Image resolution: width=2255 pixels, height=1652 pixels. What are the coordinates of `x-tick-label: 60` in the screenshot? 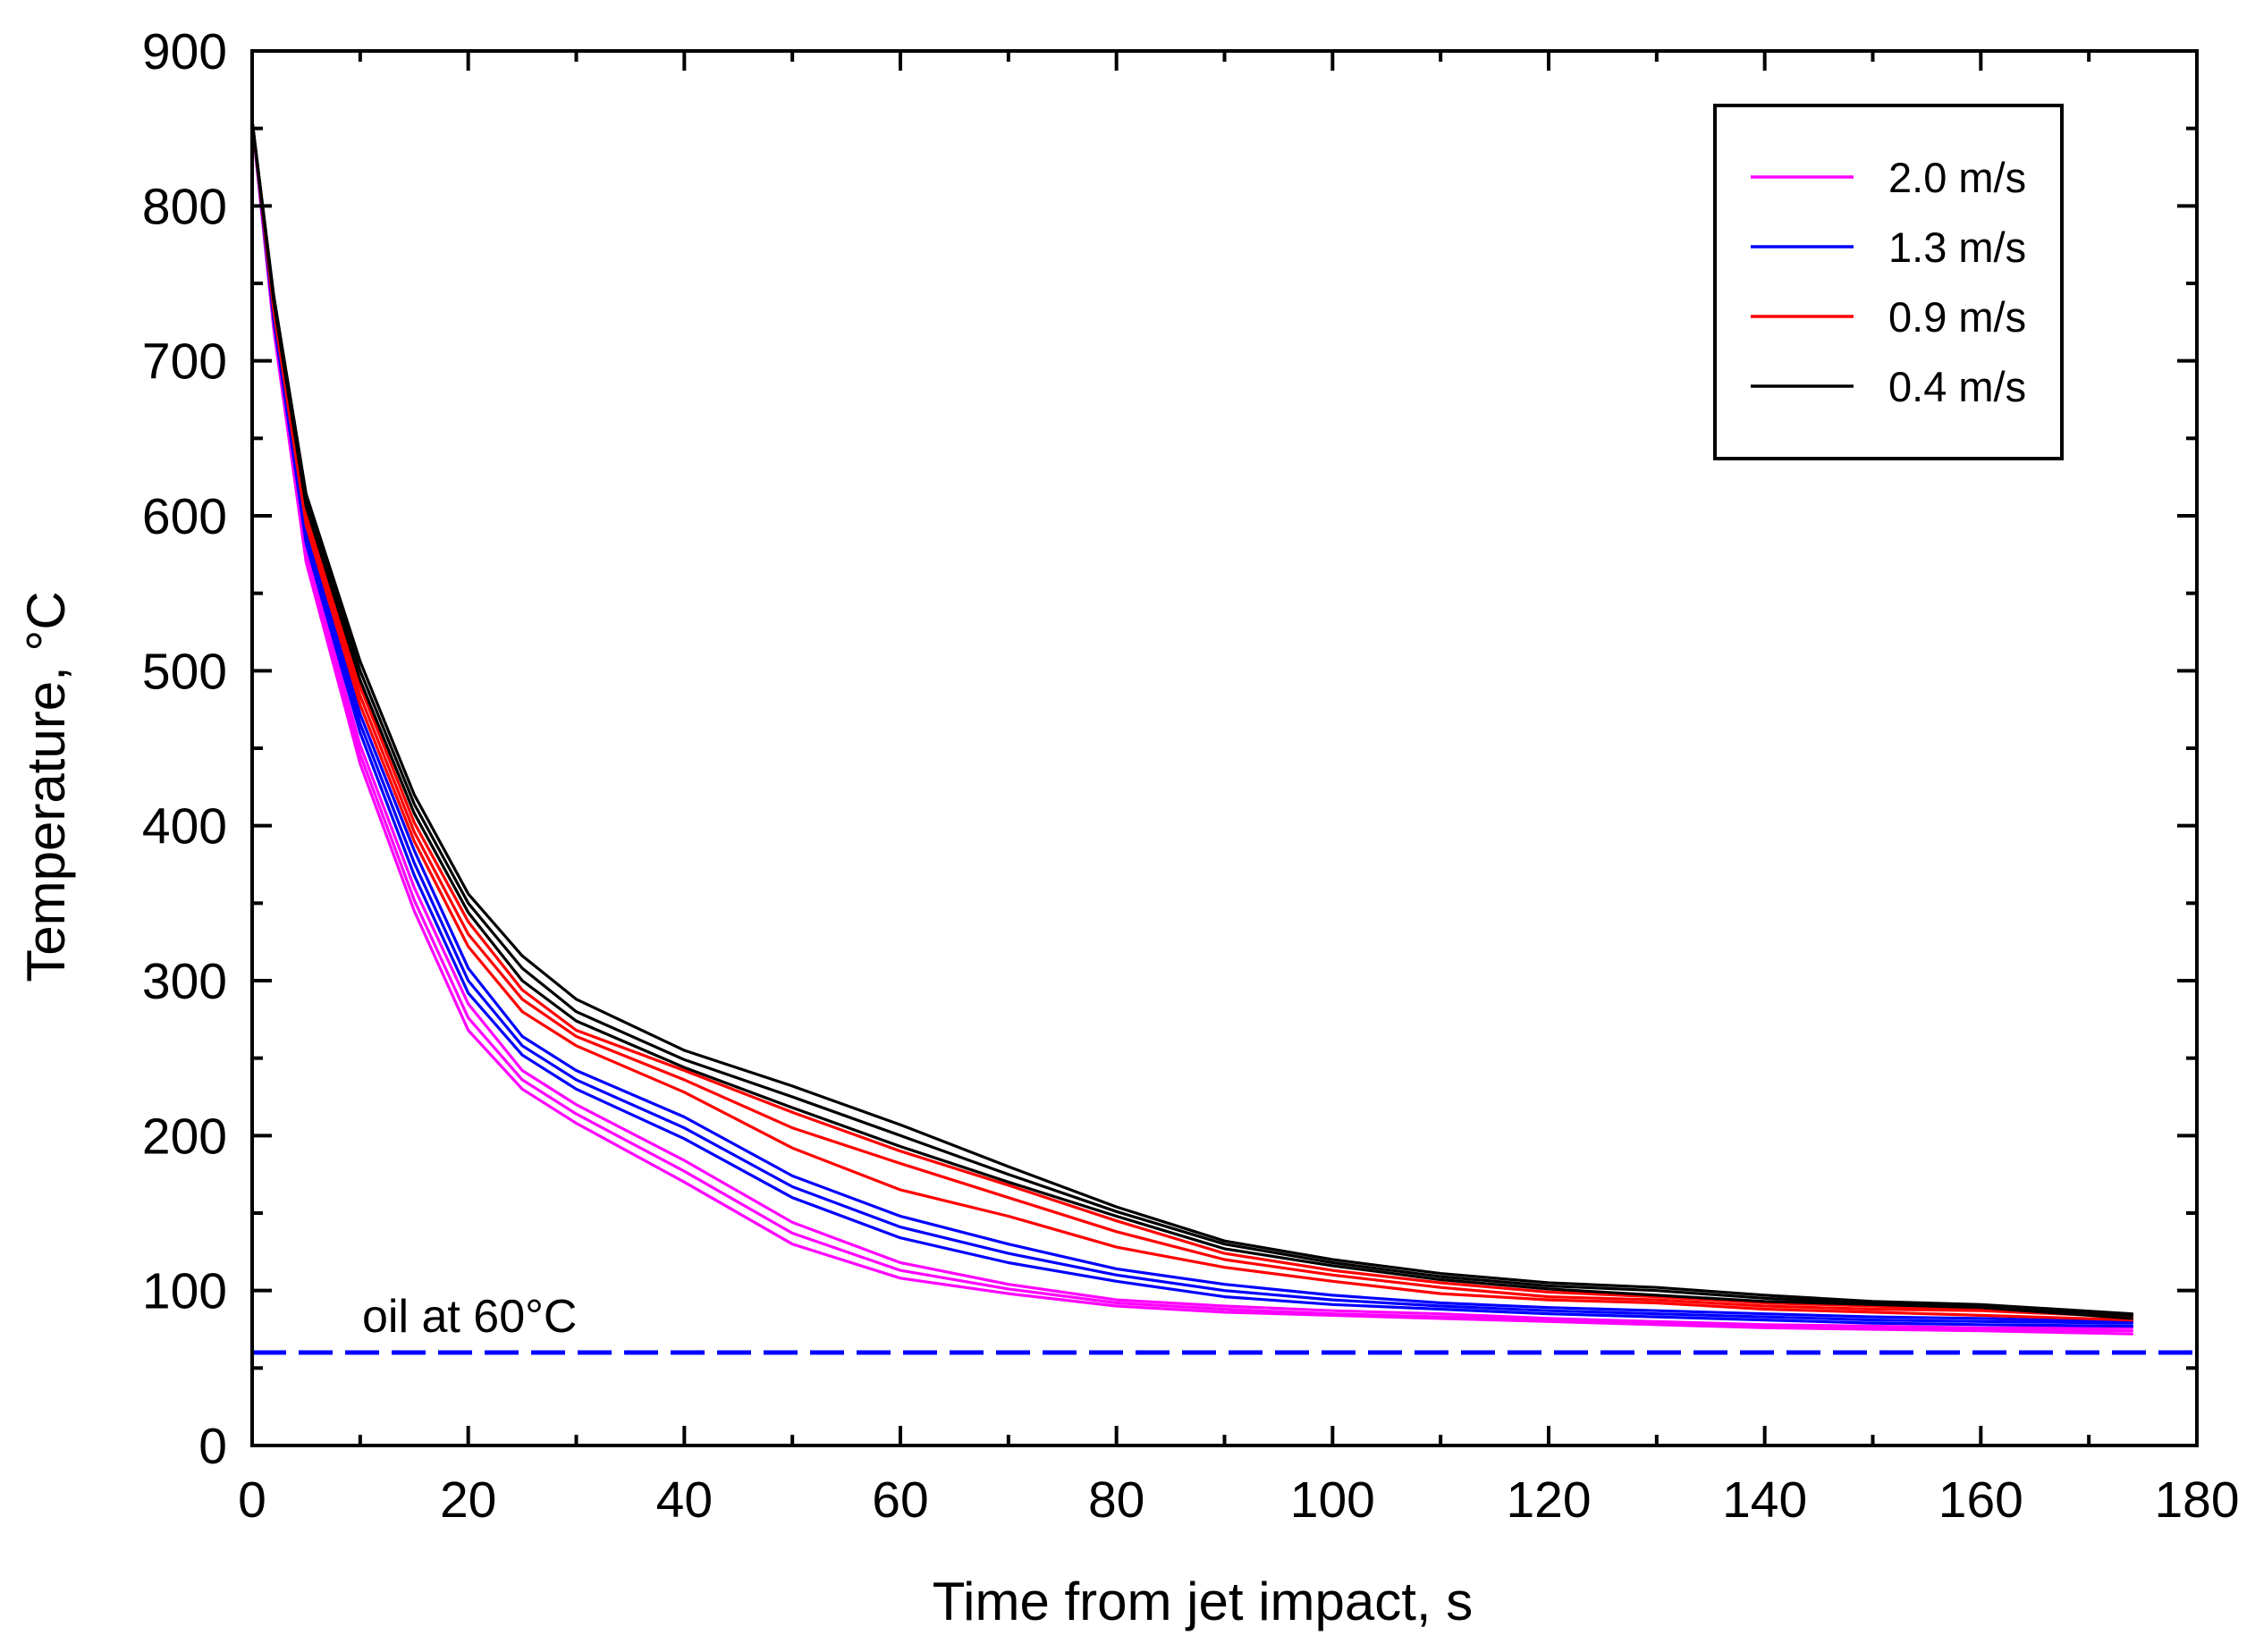 It's located at (900, 1500).